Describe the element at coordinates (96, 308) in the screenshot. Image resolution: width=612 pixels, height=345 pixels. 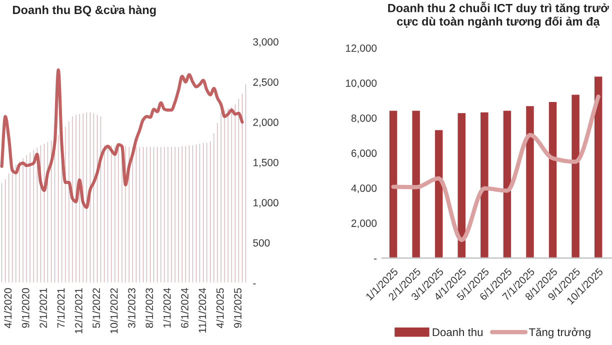
I see `x-tick-label: 5/1/2022` at that location.